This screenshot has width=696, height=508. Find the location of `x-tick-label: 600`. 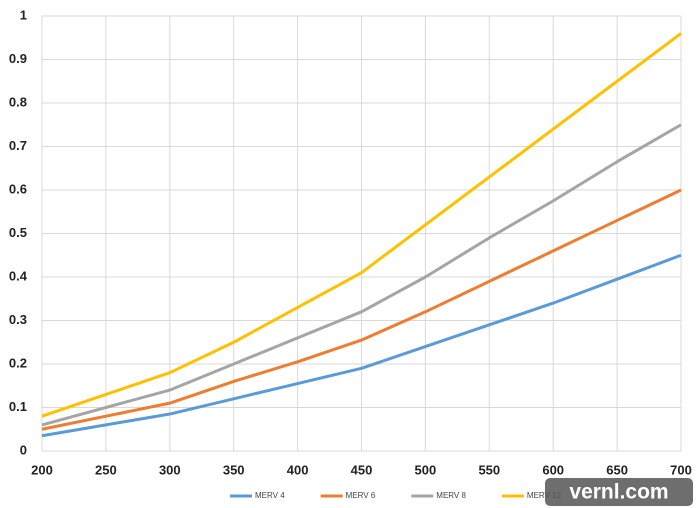

x-tick-label: 600 is located at coordinates (553, 469).